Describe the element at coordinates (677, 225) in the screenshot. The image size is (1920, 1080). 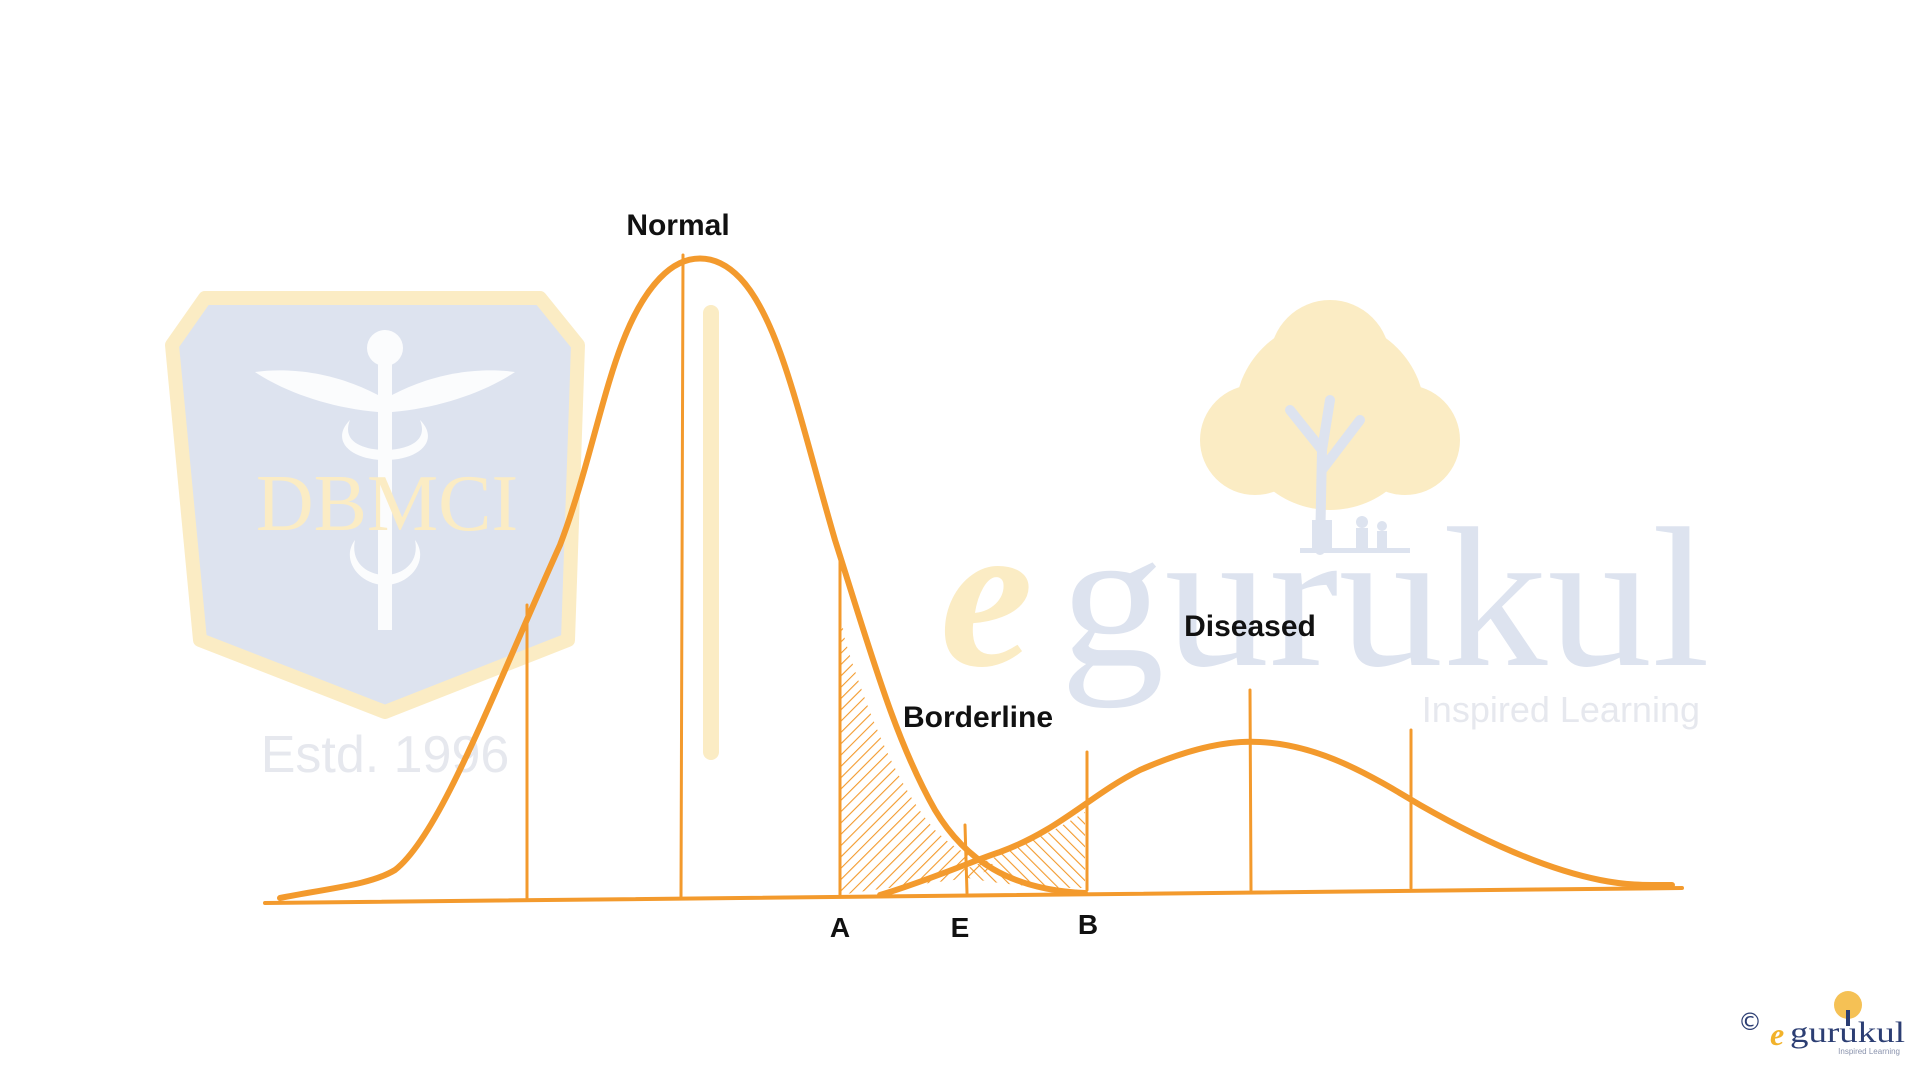
I see `label-normal: Normal` at that location.